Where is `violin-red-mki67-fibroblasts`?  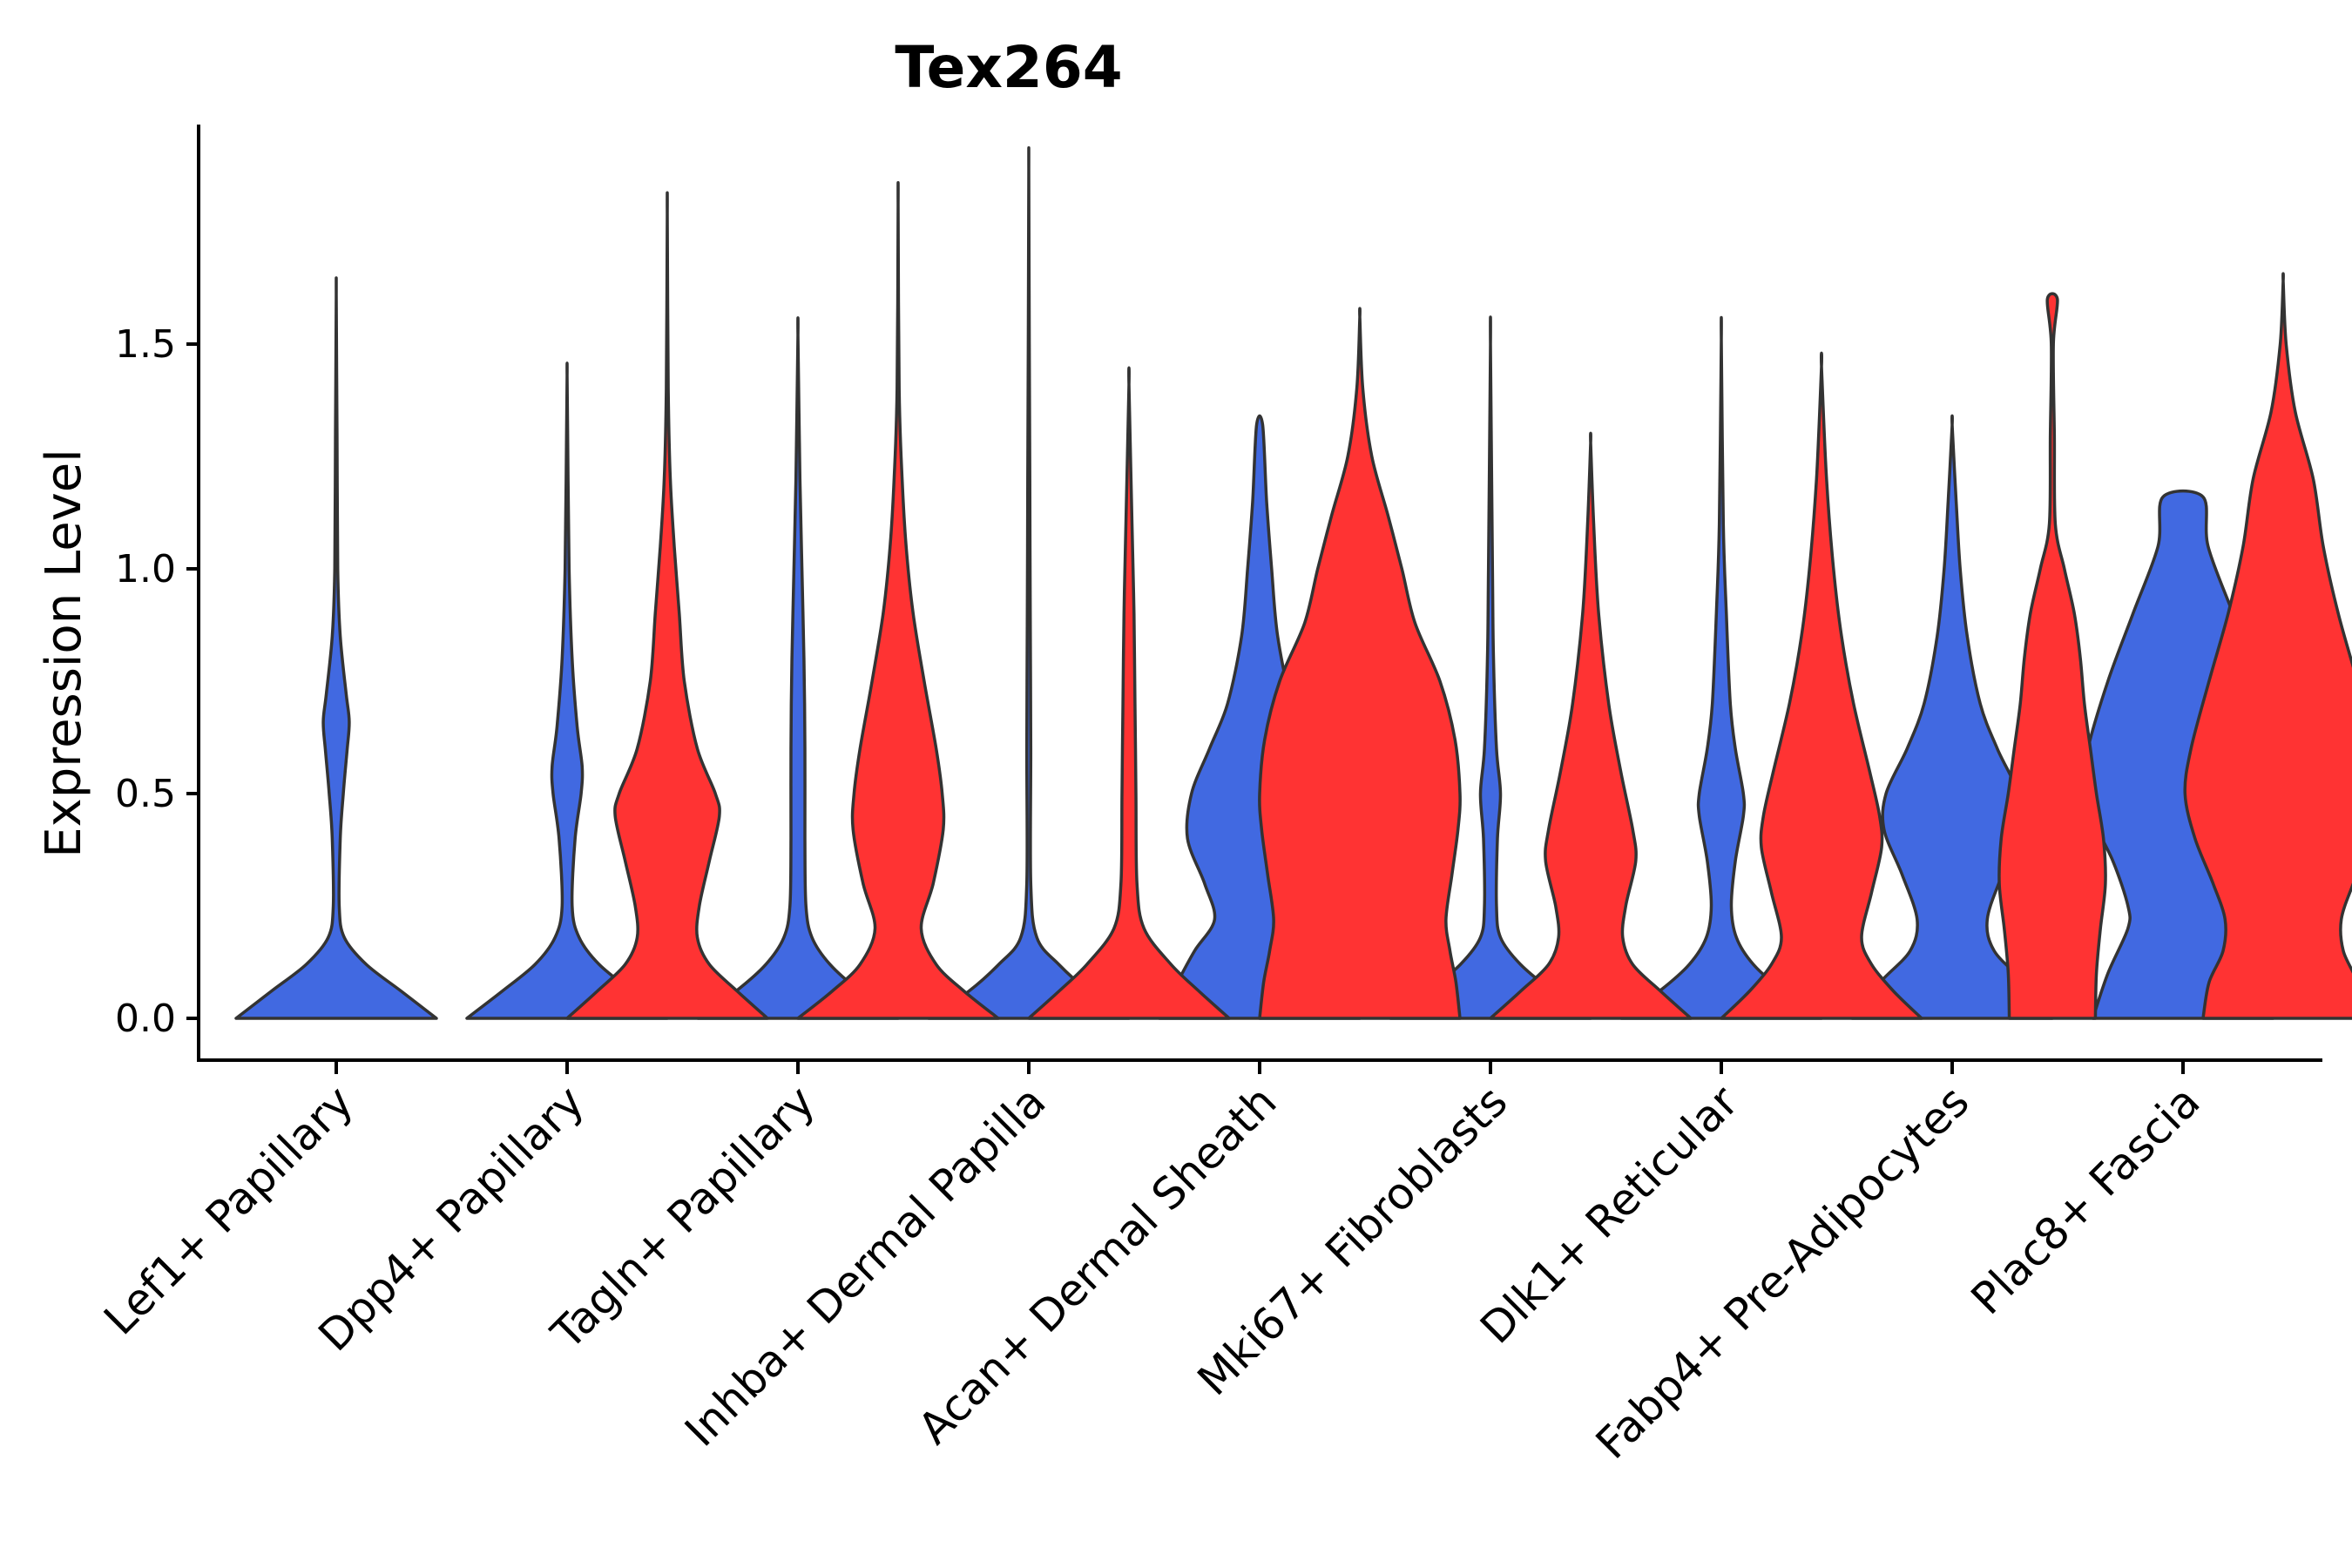
violin-red-mki67-fibroblasts is located at coordinates (1591, 726).